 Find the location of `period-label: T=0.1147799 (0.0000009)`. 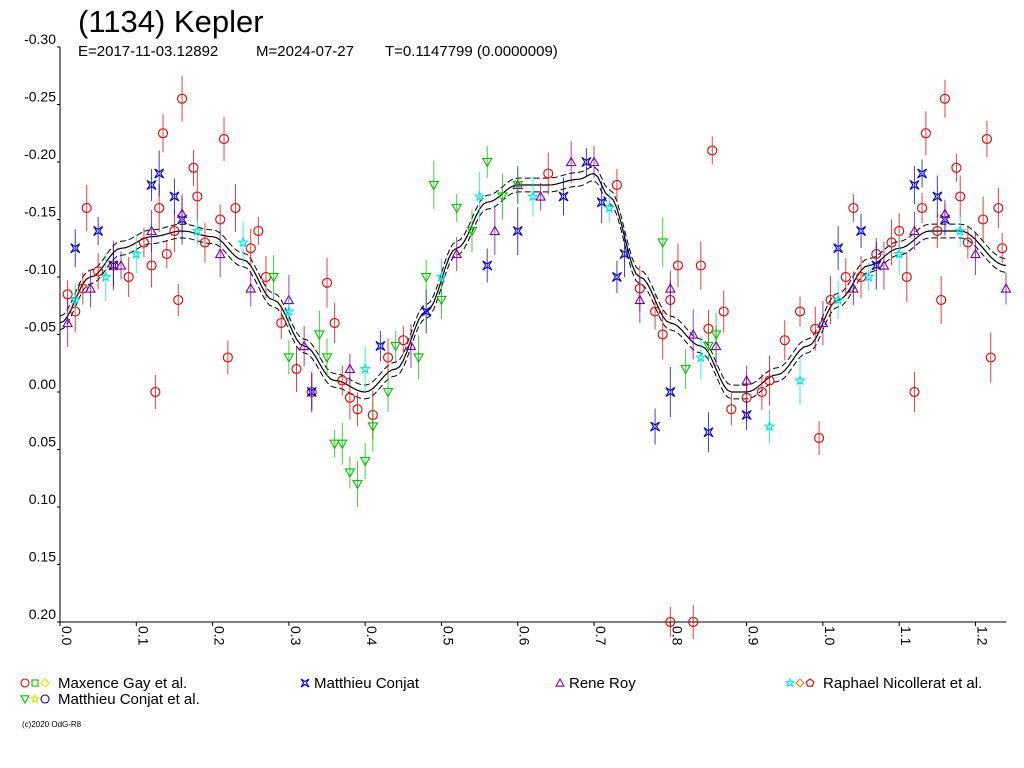

period-label: T=0.1147799 (0.0000009) is located at coordinates (471, 51).